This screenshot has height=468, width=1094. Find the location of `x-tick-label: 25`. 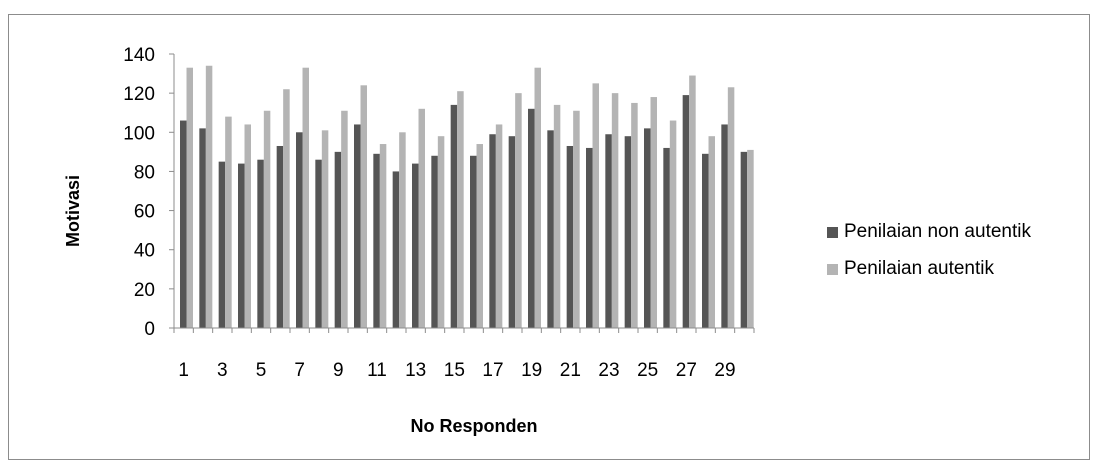

x-tick-label: 25 is located at coordinates (647, 370).